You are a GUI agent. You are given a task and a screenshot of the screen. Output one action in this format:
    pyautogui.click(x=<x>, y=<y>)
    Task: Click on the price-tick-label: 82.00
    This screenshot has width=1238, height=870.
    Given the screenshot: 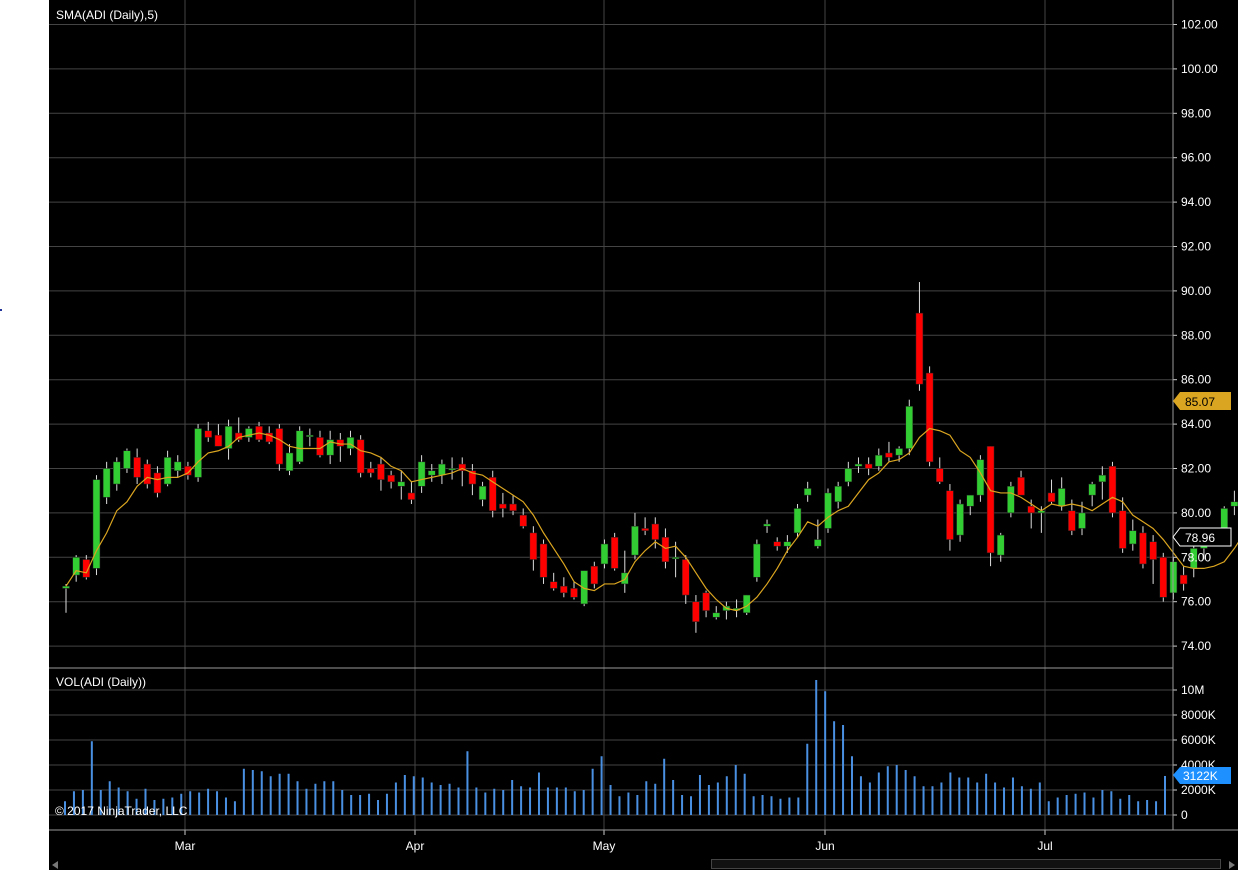 What is the action you would take?
    pyautogui.click(x=1196, y=469)
    